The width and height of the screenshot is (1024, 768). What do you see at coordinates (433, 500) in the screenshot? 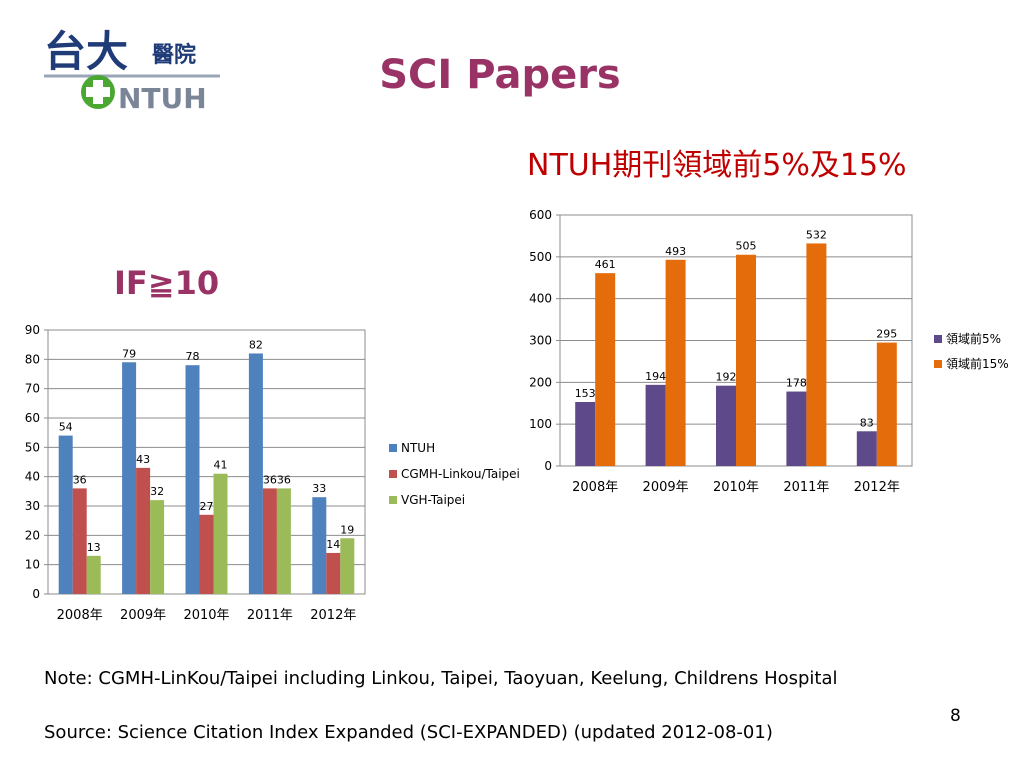
I see `legend-label: VGH-Taipei` at bounding box center [433, 500].